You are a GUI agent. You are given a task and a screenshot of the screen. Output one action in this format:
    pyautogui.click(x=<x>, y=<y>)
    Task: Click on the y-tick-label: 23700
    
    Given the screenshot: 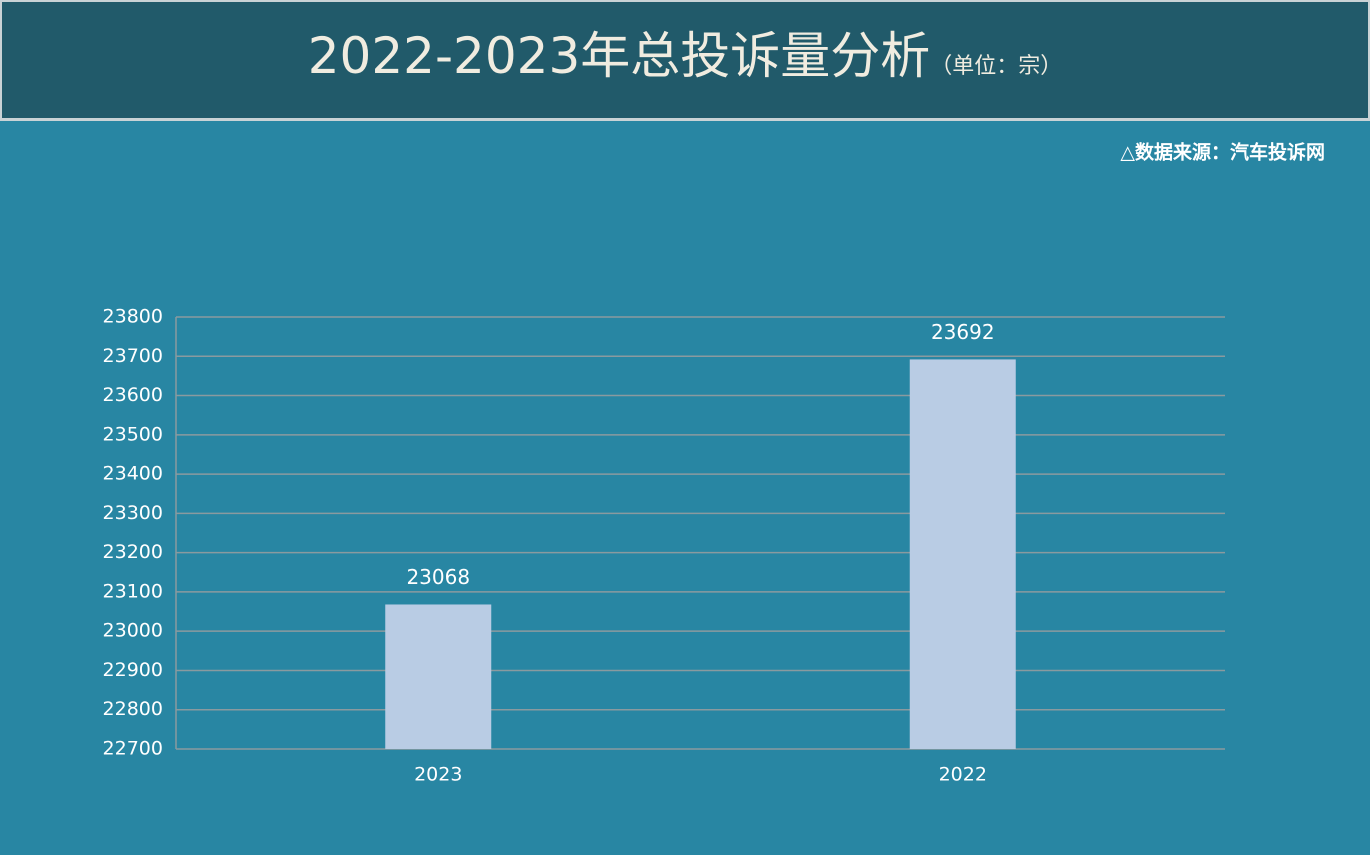 What is the action you would take?
    pyautogui.click(x=133, y=356)
    